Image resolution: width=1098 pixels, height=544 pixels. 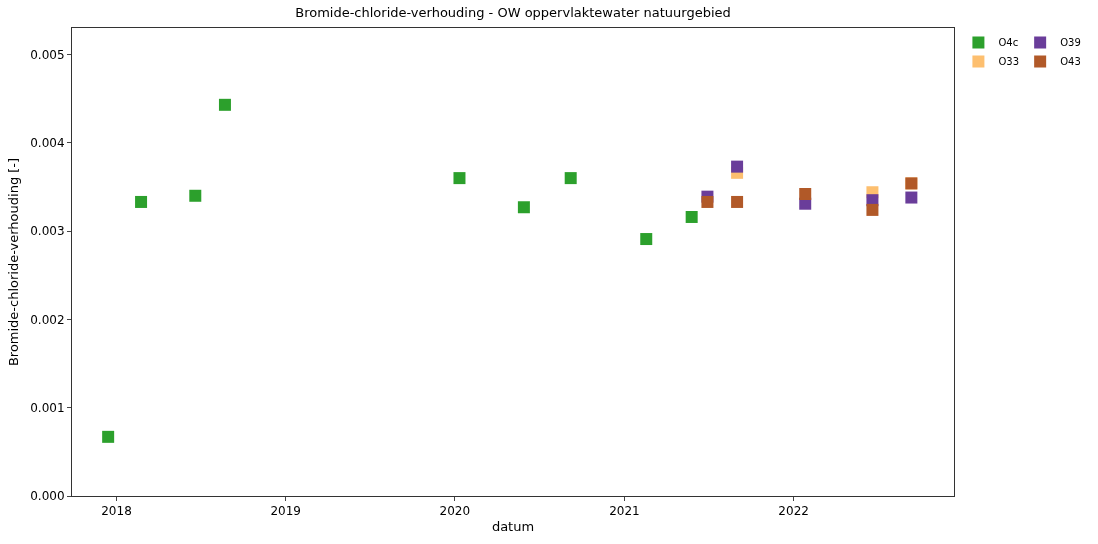 I want to click on legend-label: O4c, so click(x=1008, y=43).